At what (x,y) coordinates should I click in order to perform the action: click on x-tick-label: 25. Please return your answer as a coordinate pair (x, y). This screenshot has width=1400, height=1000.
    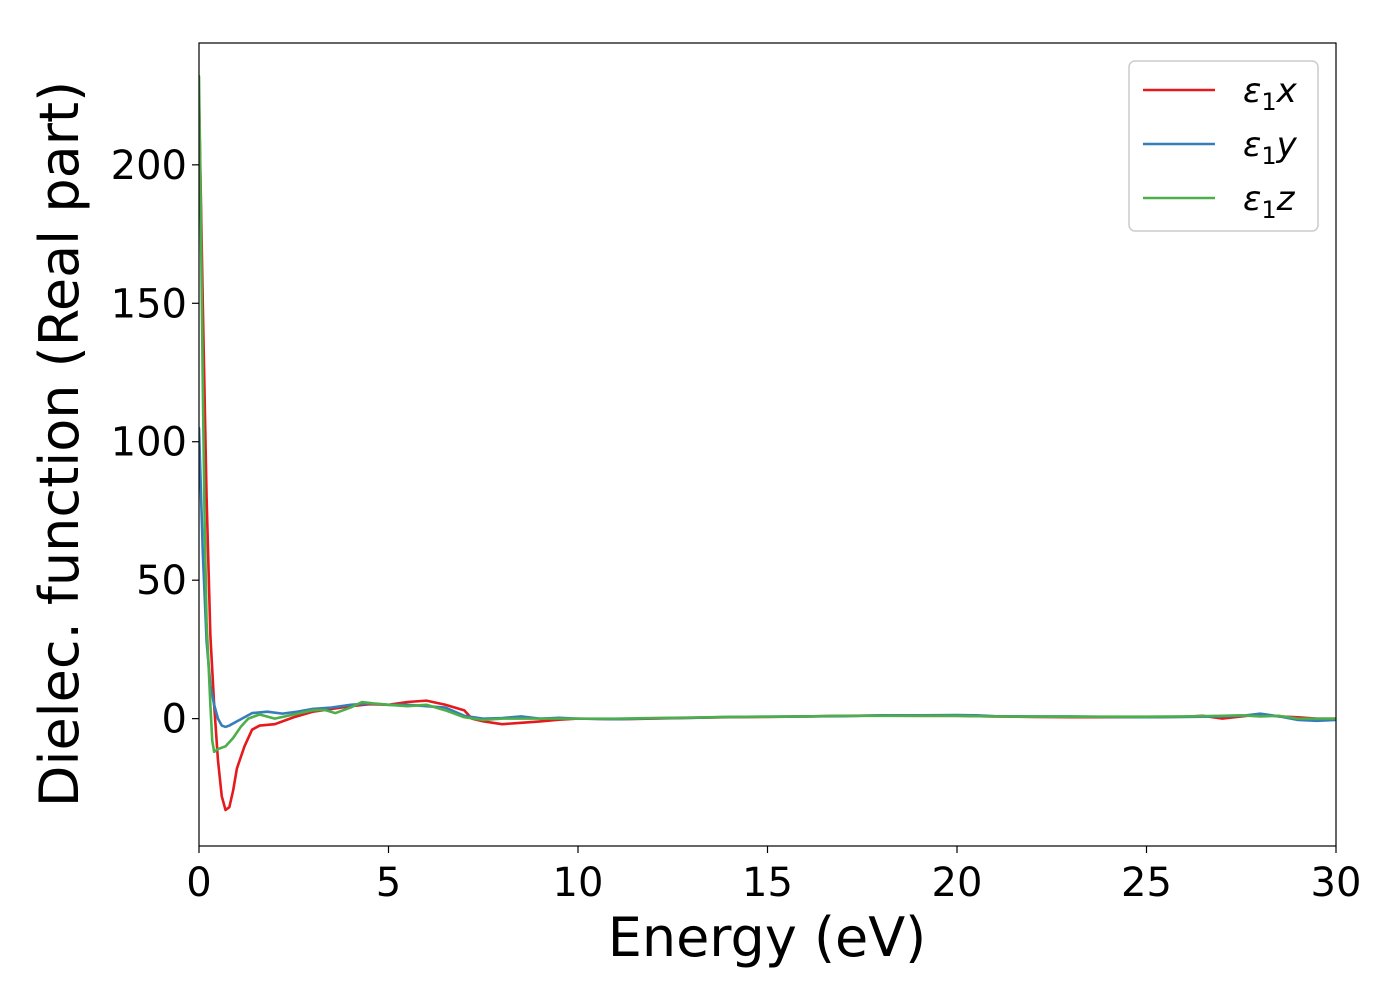
    Looking at the image, I should click on (1146, 883).